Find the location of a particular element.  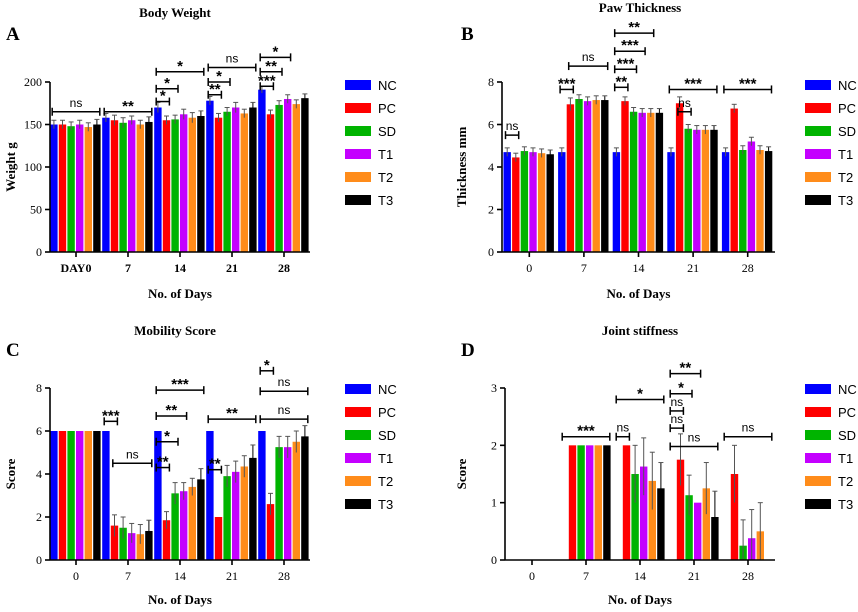

x-axis-label: No. of Days is located at coordinates (180, 599).